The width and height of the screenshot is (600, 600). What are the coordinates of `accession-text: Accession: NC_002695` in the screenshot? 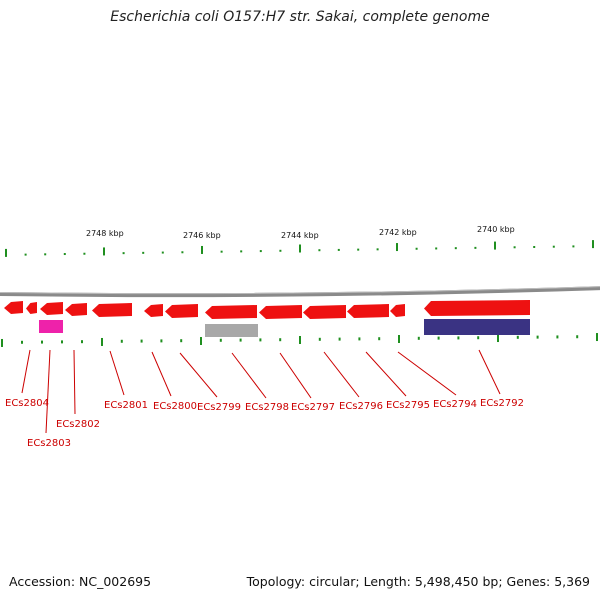 It's located at (80, 581).